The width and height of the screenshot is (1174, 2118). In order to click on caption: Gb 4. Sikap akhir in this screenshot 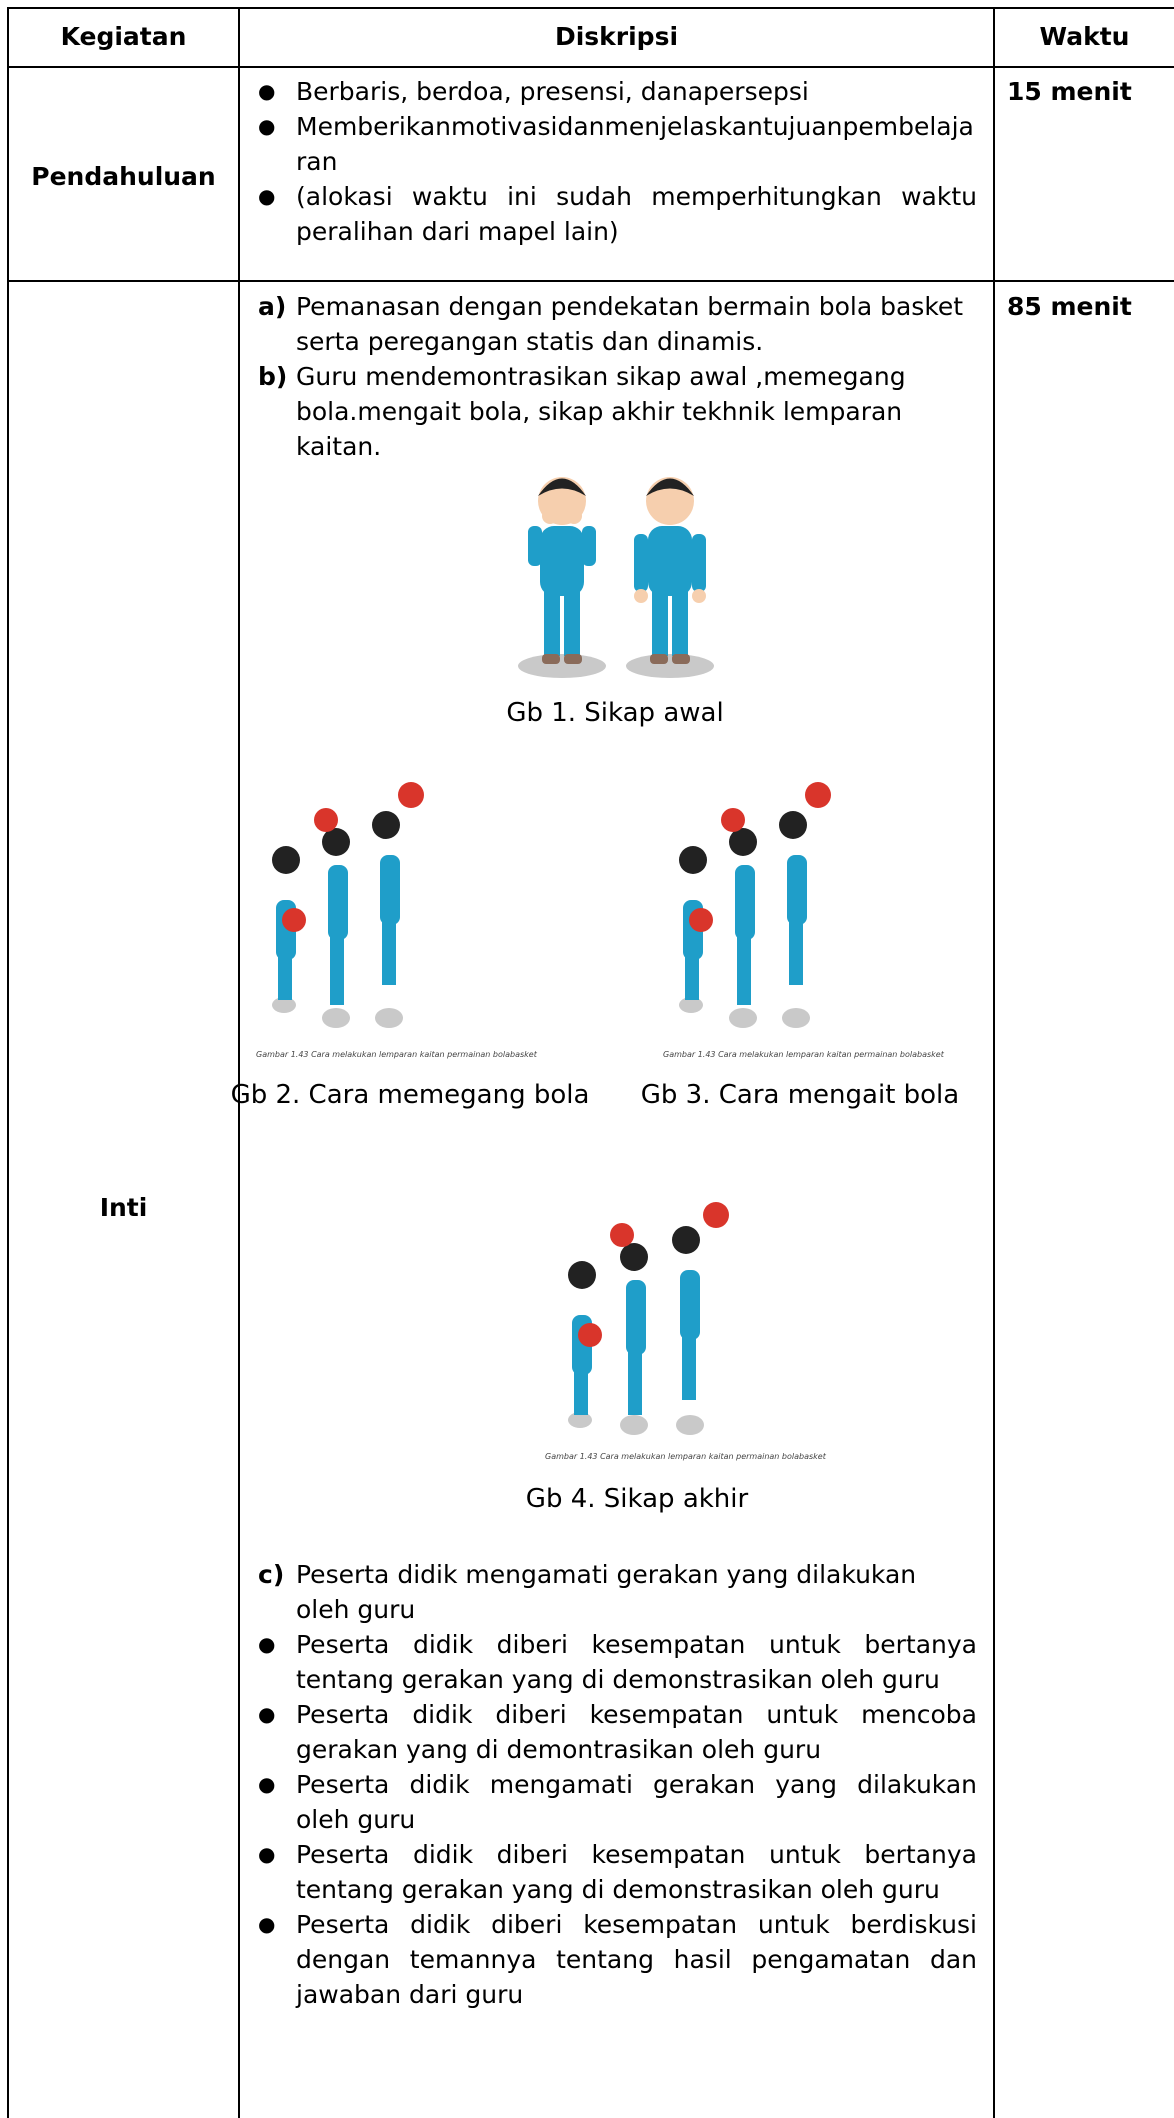, I will do `click(637, 1499)`.